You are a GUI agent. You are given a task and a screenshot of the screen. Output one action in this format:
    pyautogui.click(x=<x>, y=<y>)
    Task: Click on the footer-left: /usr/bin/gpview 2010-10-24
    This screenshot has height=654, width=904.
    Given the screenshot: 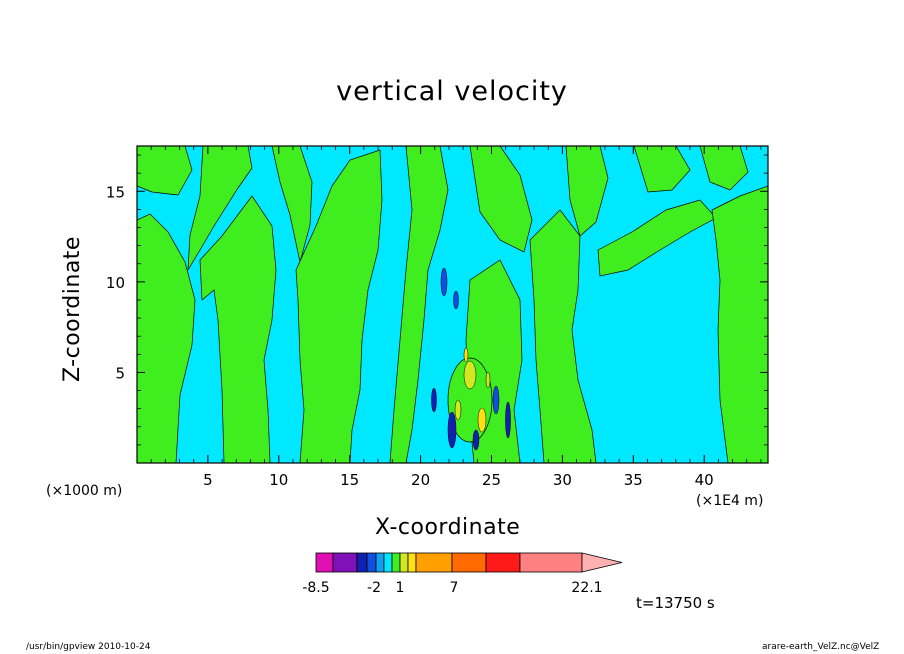 What is the action you would take?
    pyautogui.click(x=88, y=647)
    